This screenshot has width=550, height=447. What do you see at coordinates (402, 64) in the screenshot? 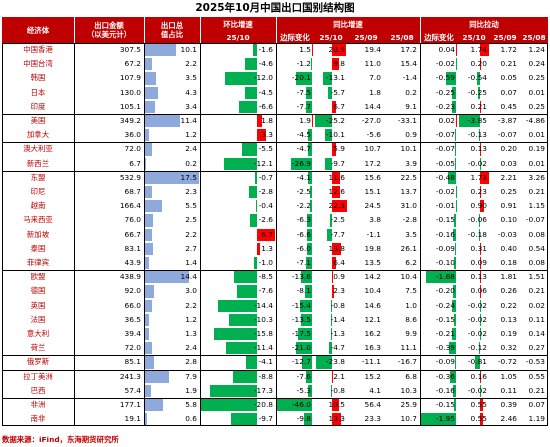
I see `cell-yoy-prev2: 15.4` at bounding box center [402, 64].